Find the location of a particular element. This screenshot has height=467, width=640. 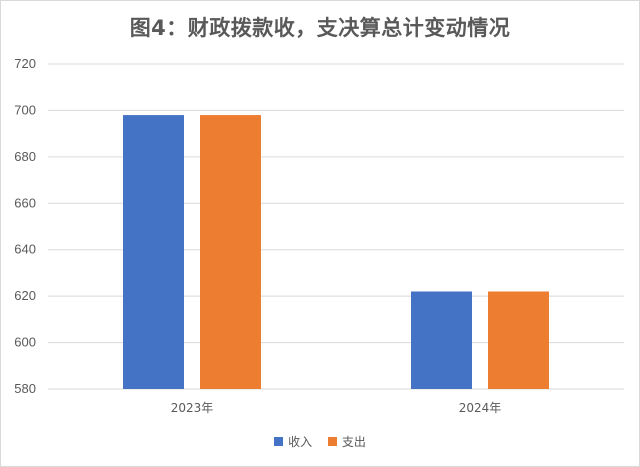

y-tick-label: 600 is located at coordinates (25, 342).